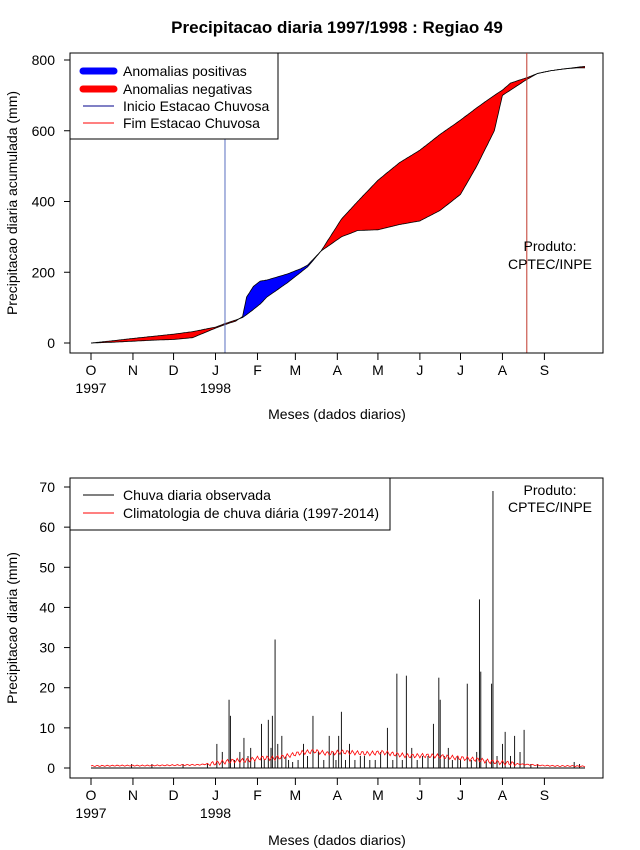 The height and width of the screenshot is (850, 640). What do you see at coordinates (47, 607) in the screenshot?
I see `y-tick-label: 40` at bounding box center [47, 607].